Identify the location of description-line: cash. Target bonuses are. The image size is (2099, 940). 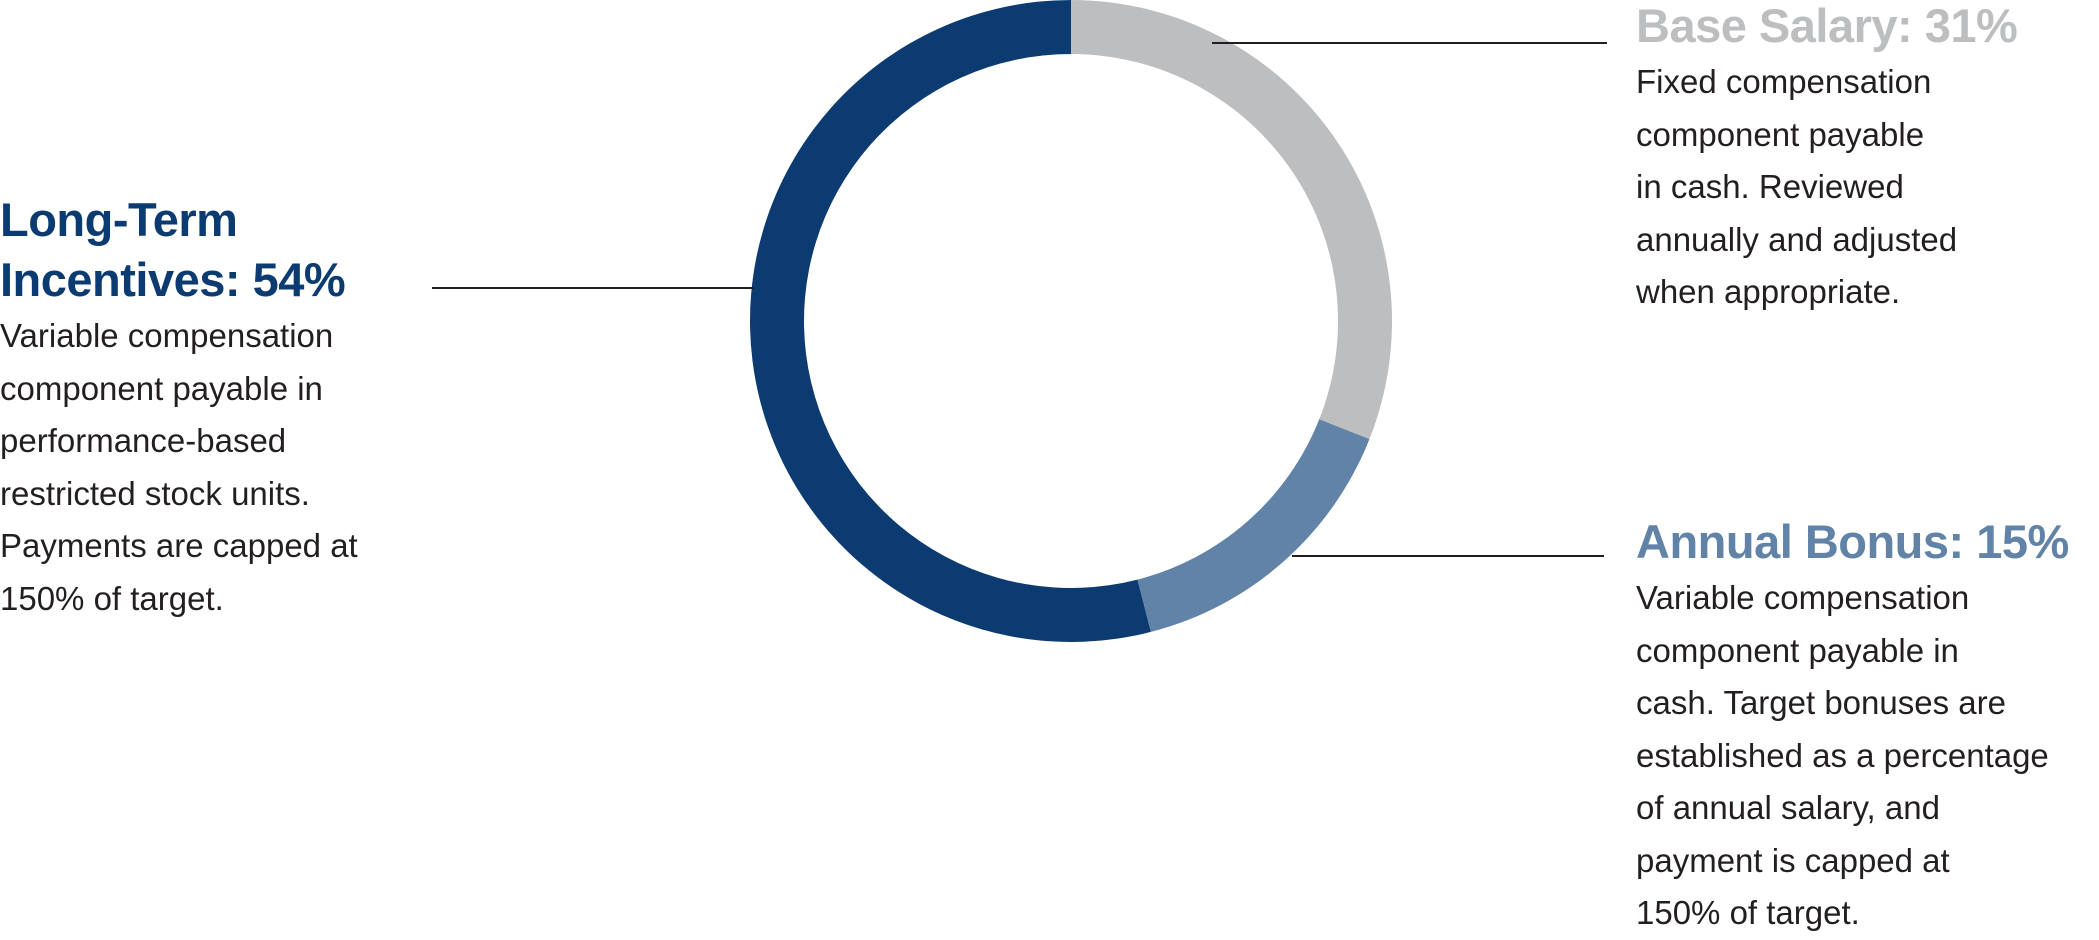
(1821, 702).